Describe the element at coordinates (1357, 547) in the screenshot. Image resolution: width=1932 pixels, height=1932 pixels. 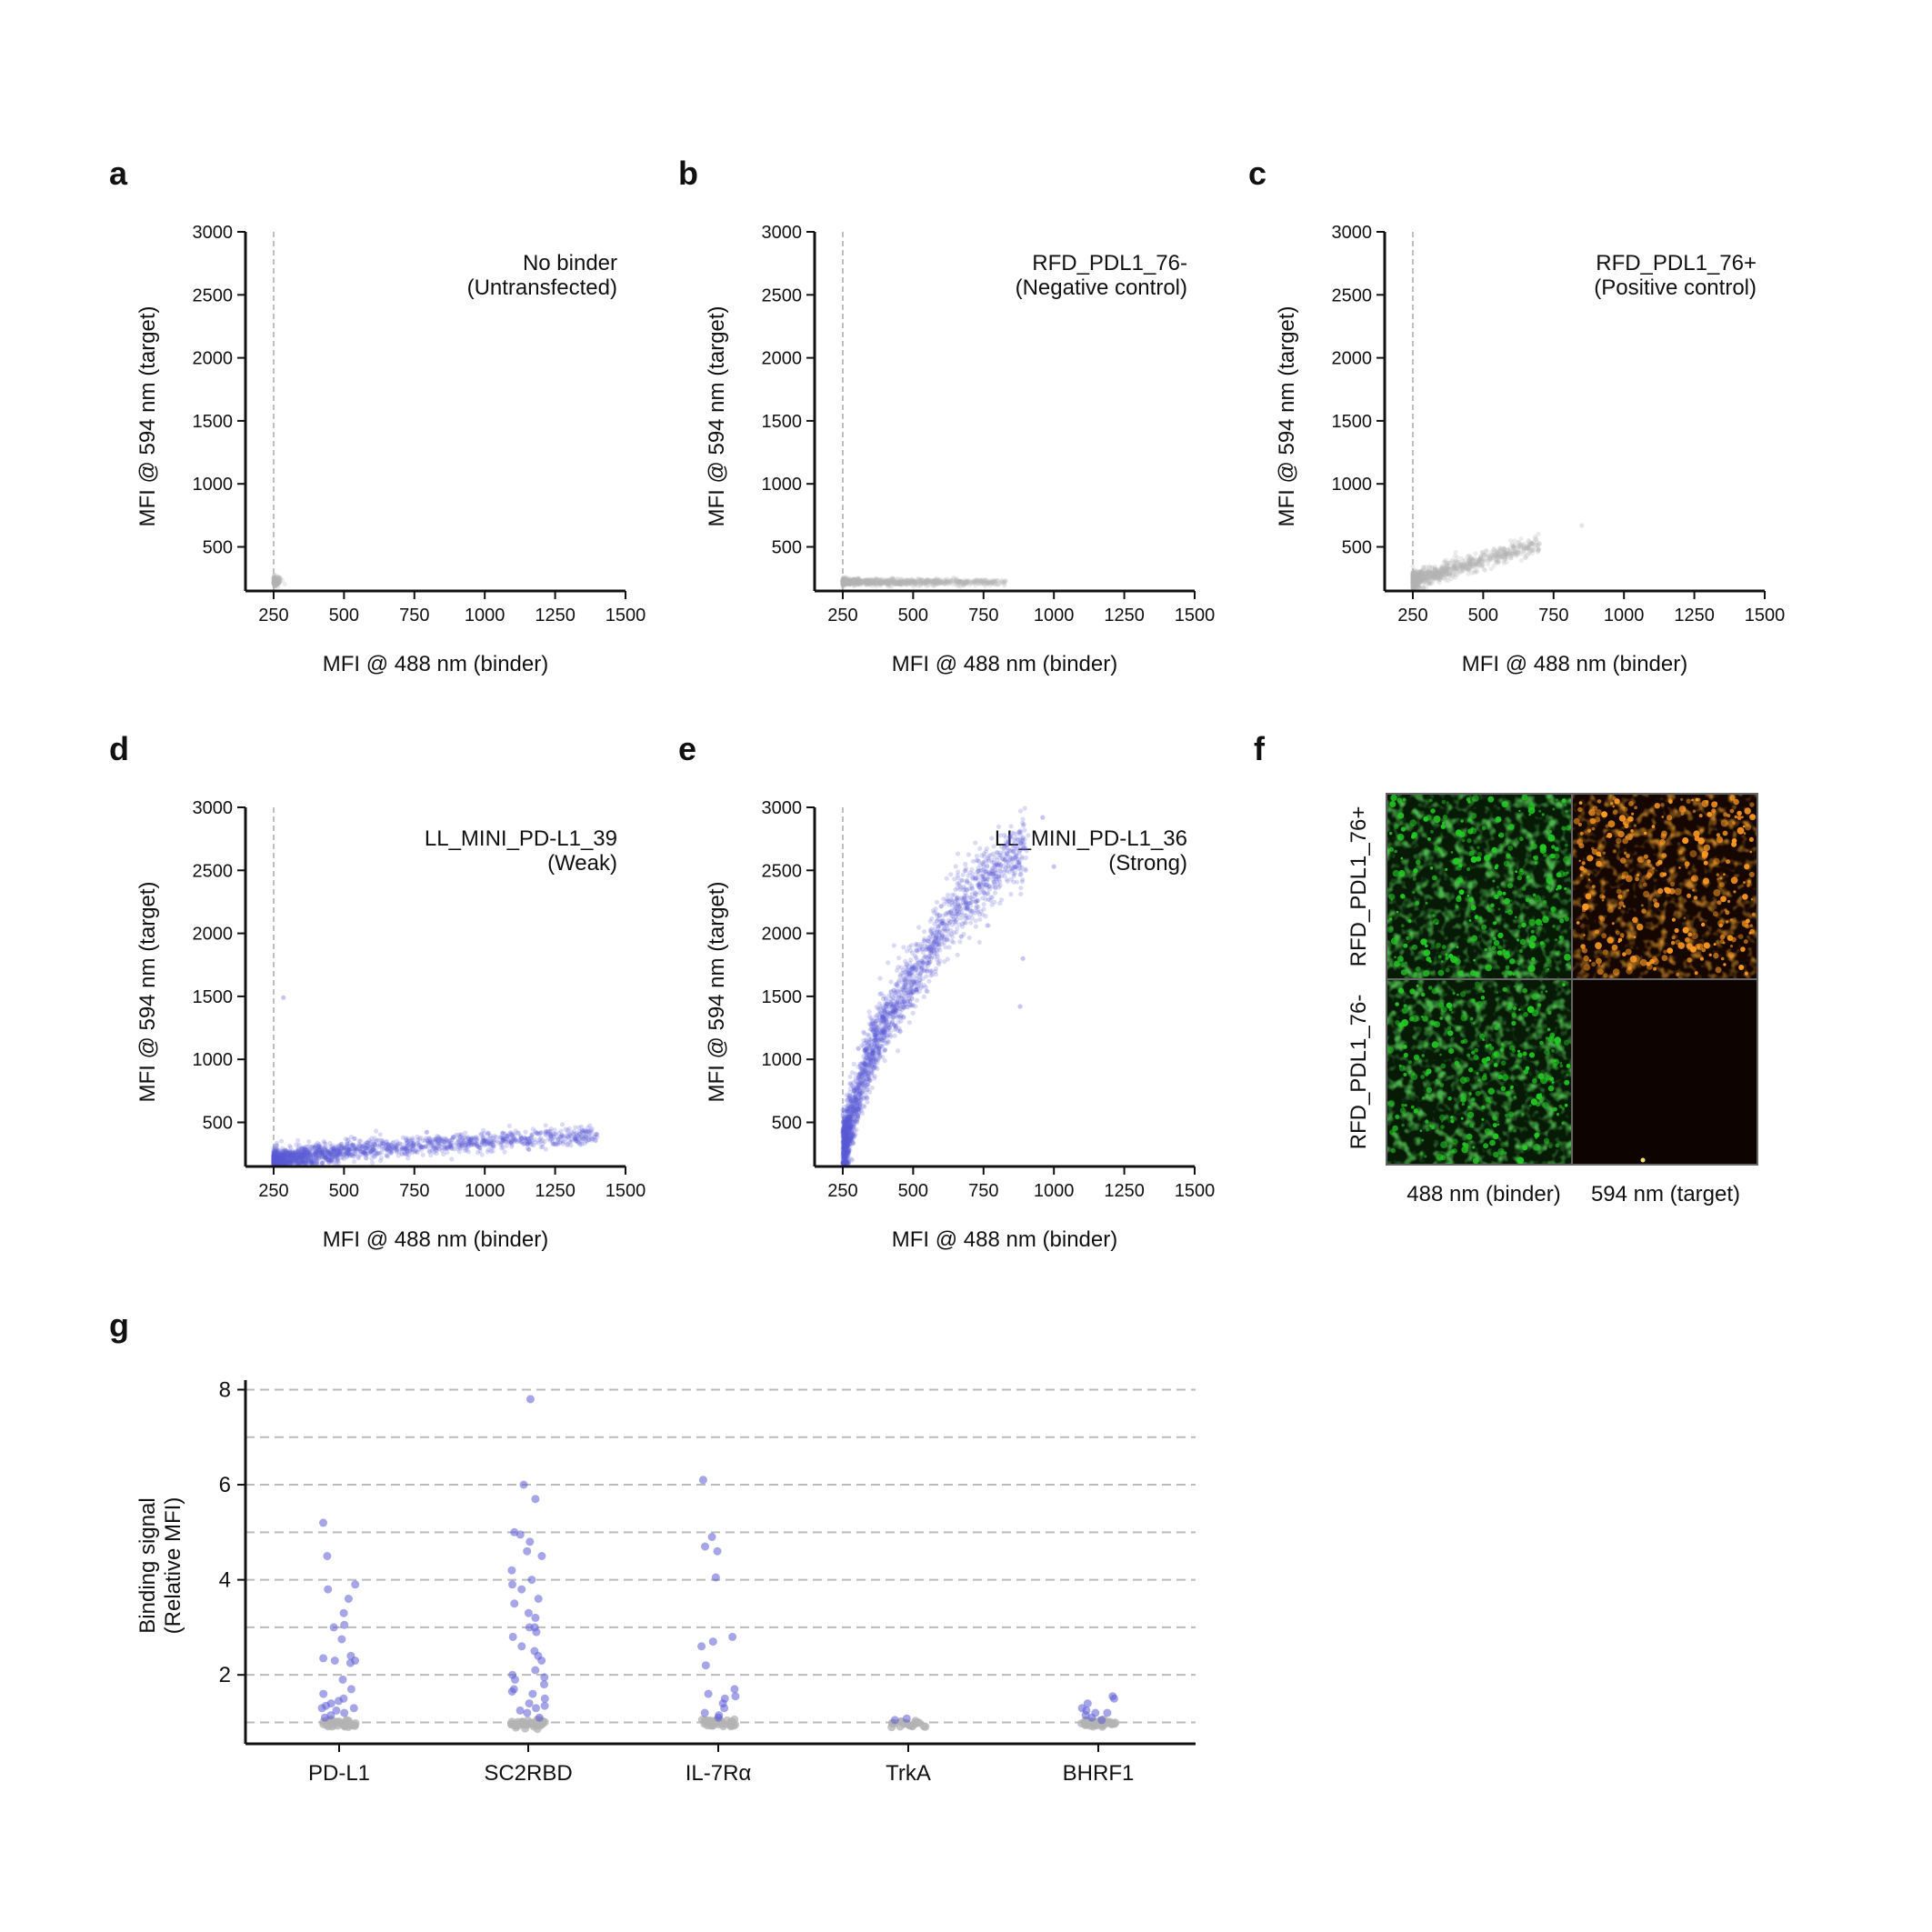
I see `y-tick-label: 500` at that location.